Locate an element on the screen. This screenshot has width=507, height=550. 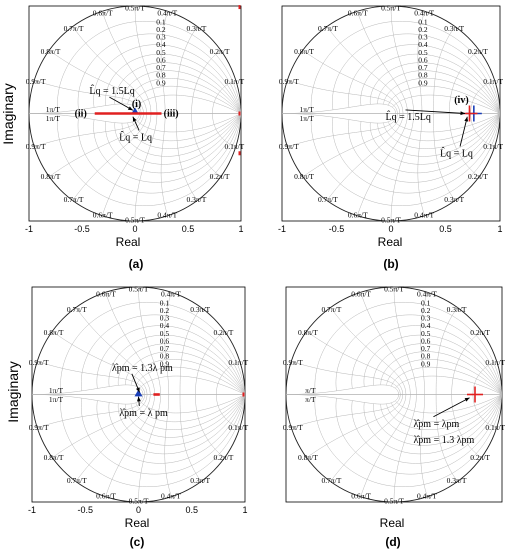
wn-label: 0.4π/T is located at coordinates (171, 294).